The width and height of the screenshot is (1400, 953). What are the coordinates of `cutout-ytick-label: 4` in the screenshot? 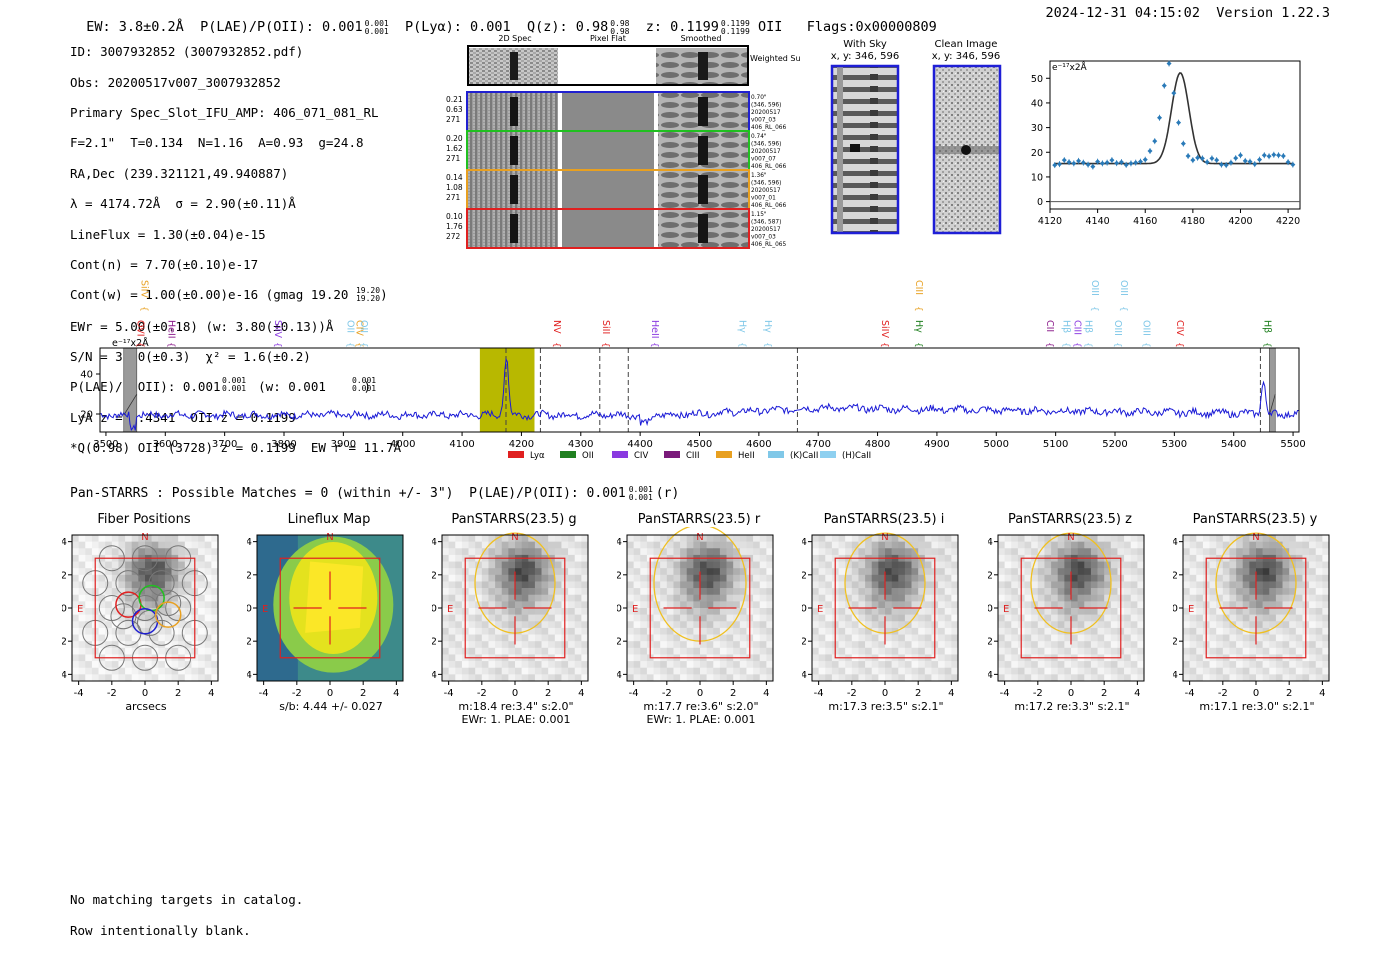 It's located at (990, 542).